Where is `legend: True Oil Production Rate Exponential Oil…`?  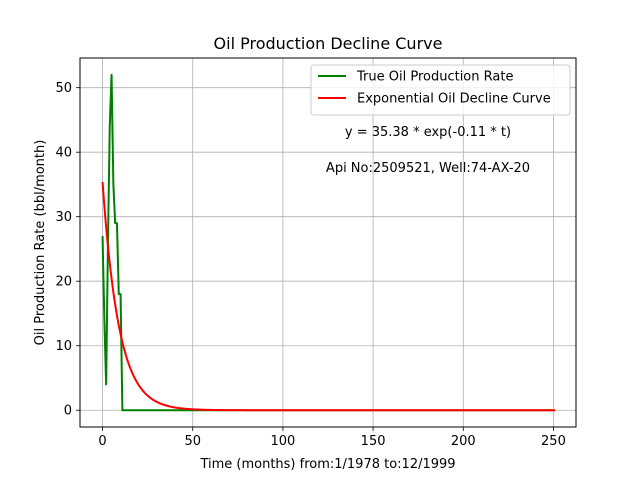
legend: True Oil Production Rate Exponential Oil… is located at coordinates (440, 90).